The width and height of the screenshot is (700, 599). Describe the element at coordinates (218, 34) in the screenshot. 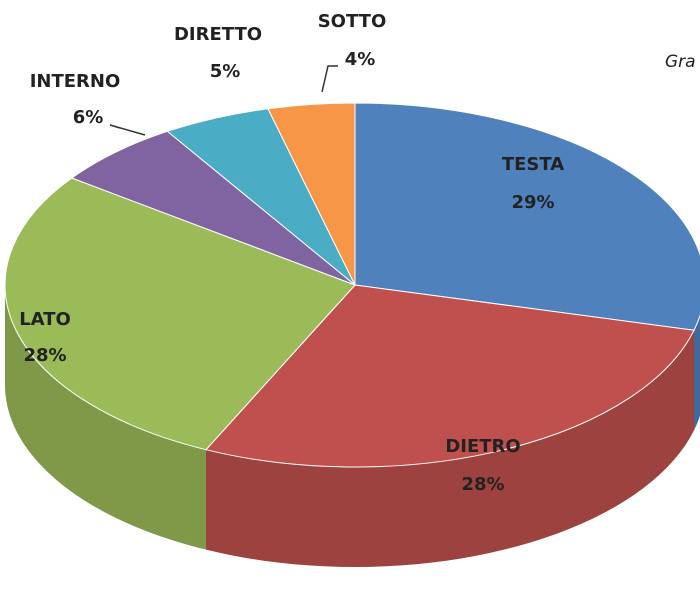

I see `slice-label: DIRETTO` at that location.